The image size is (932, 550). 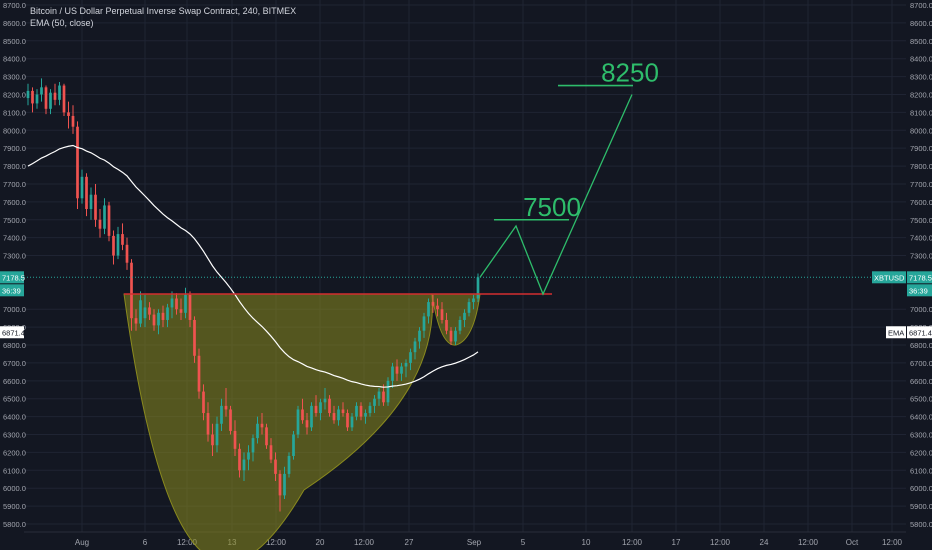 I want to click on y-tick-label-left: 7300.0, so click(x=14, y=256).